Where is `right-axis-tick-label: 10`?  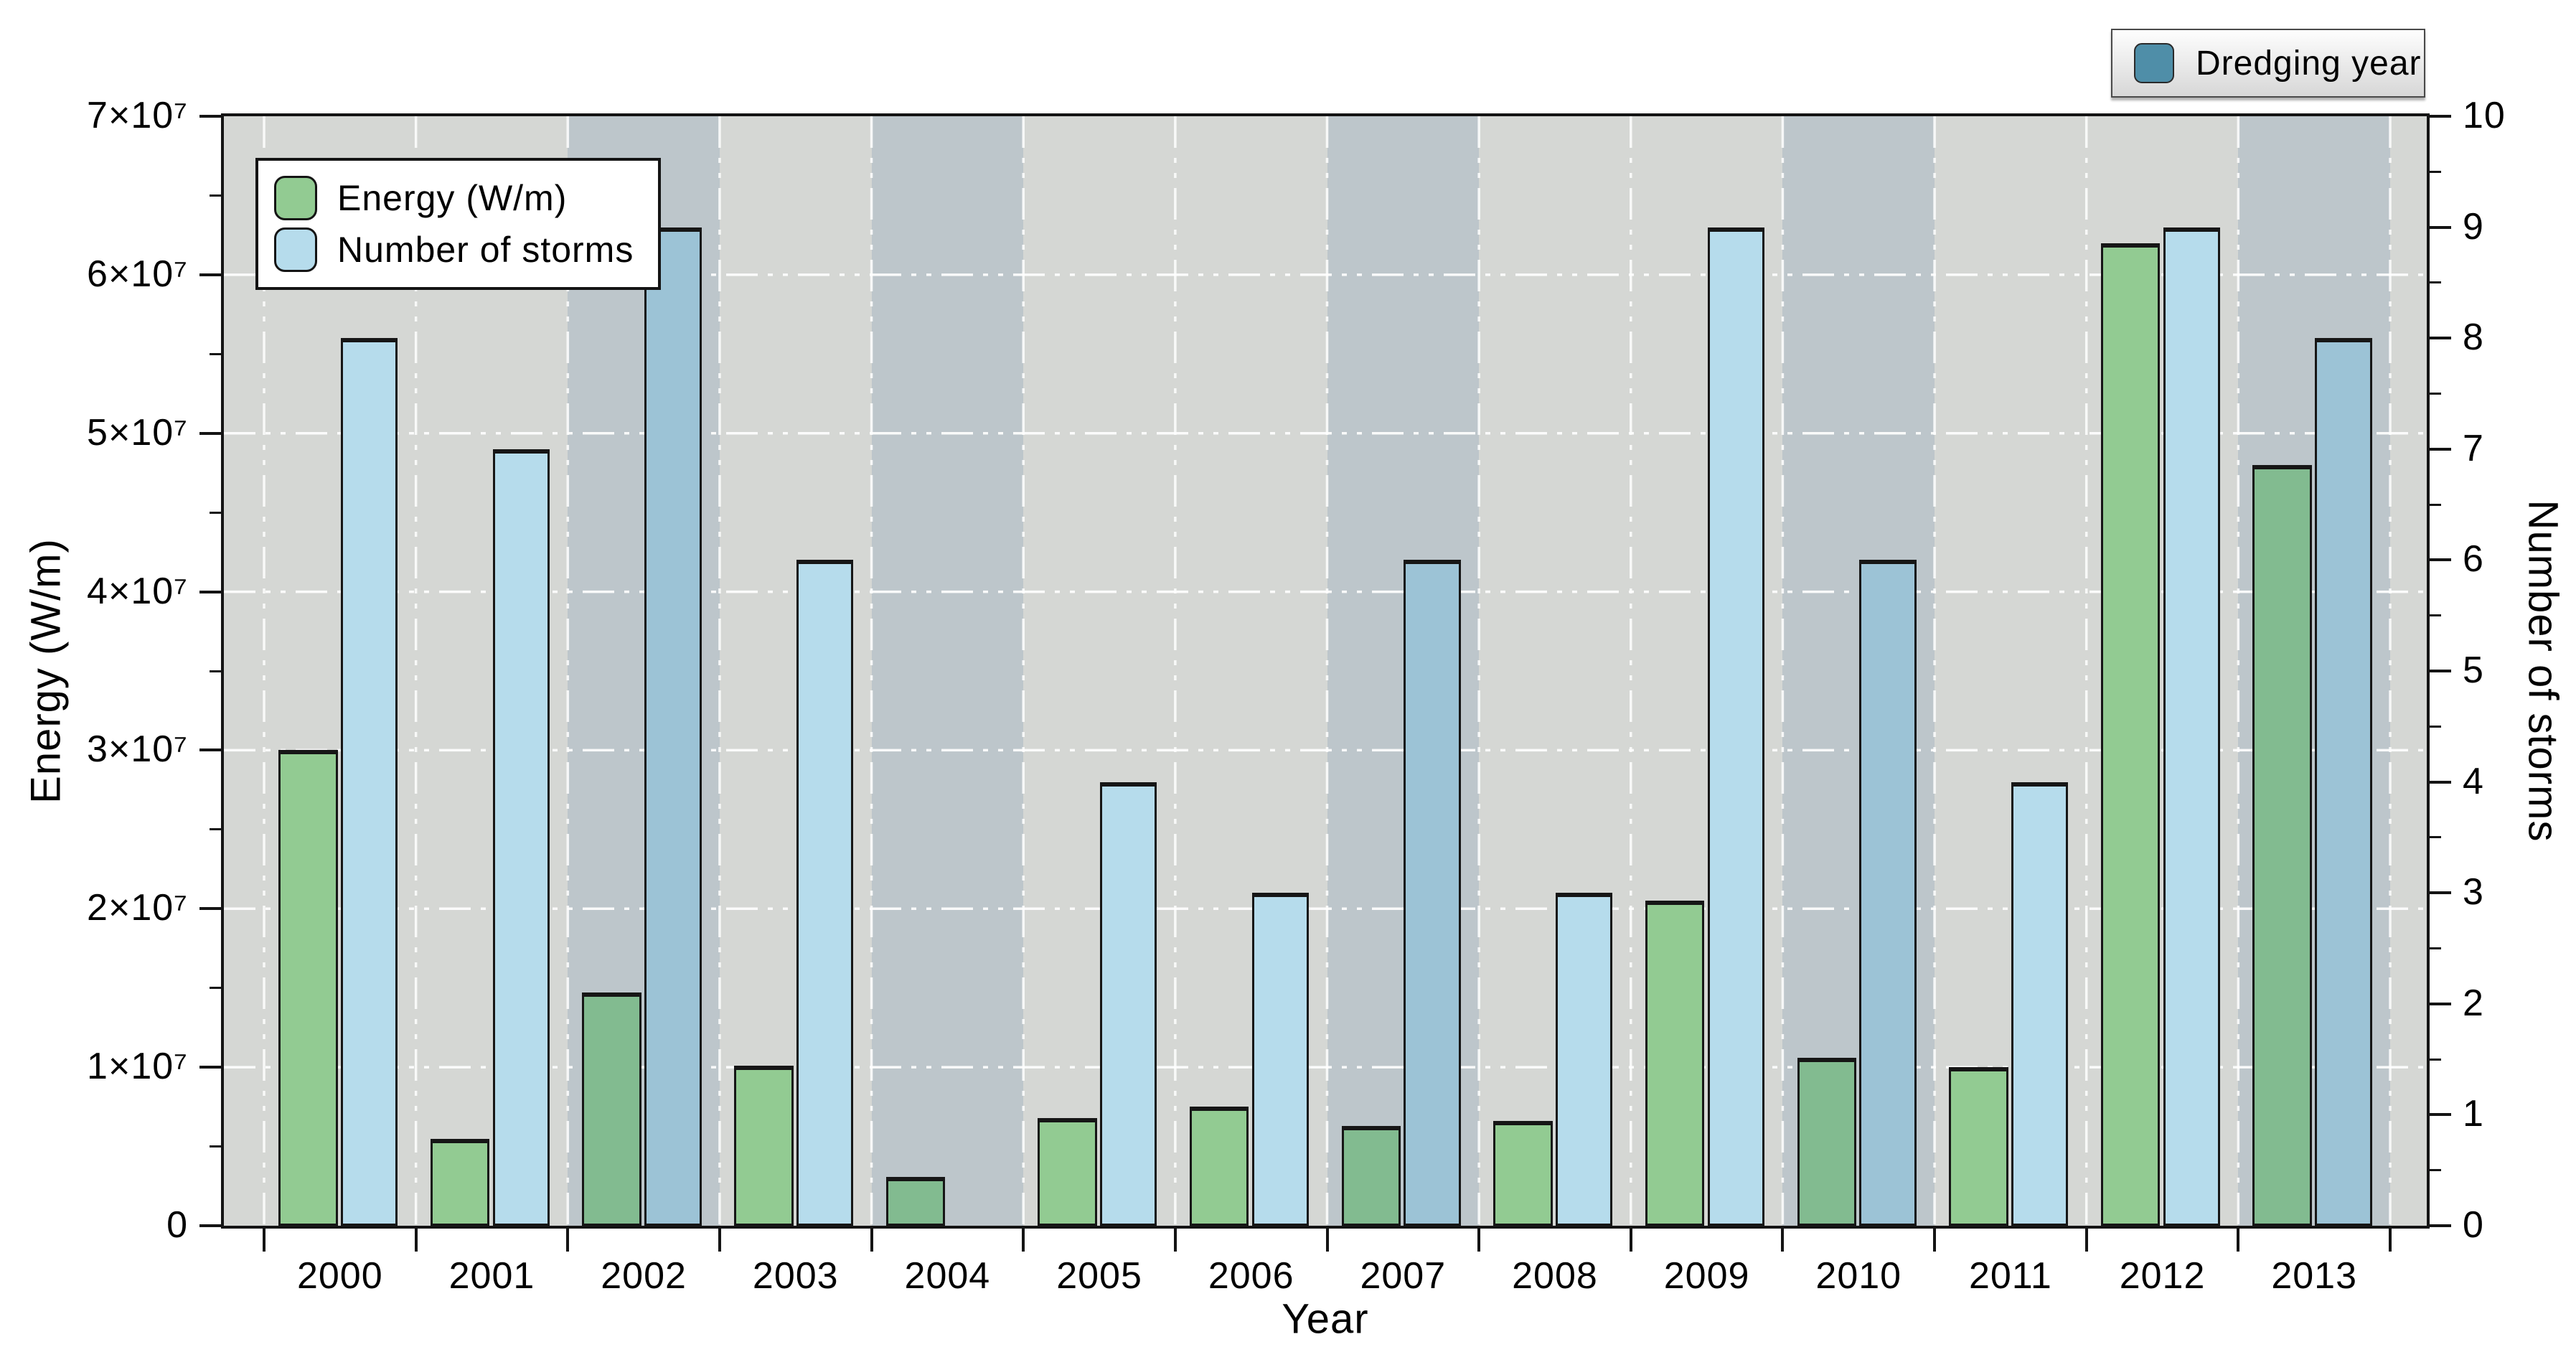
right-axis-tick-label: 10 is located at coordinates (2484, 115).